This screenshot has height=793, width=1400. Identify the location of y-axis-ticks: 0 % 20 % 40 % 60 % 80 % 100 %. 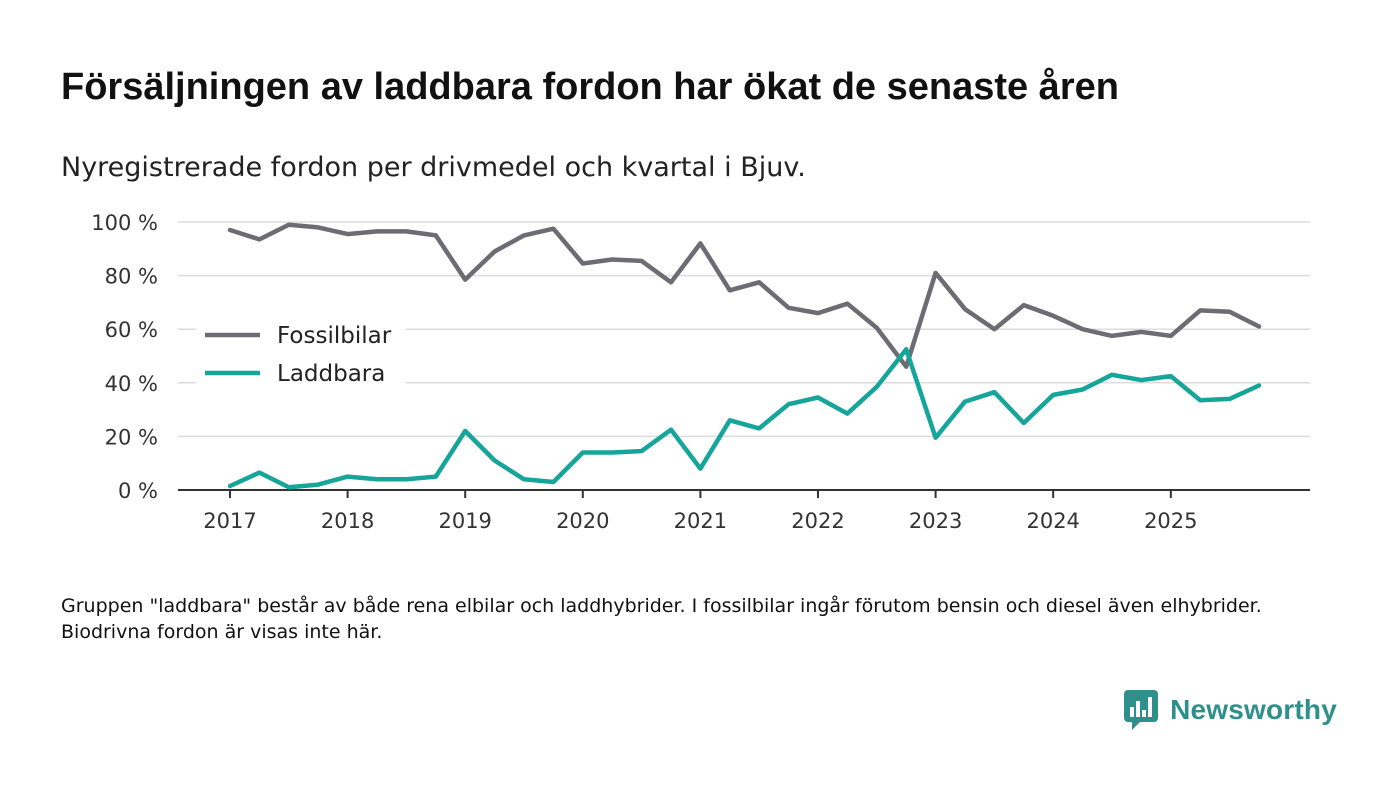
(124, 357).